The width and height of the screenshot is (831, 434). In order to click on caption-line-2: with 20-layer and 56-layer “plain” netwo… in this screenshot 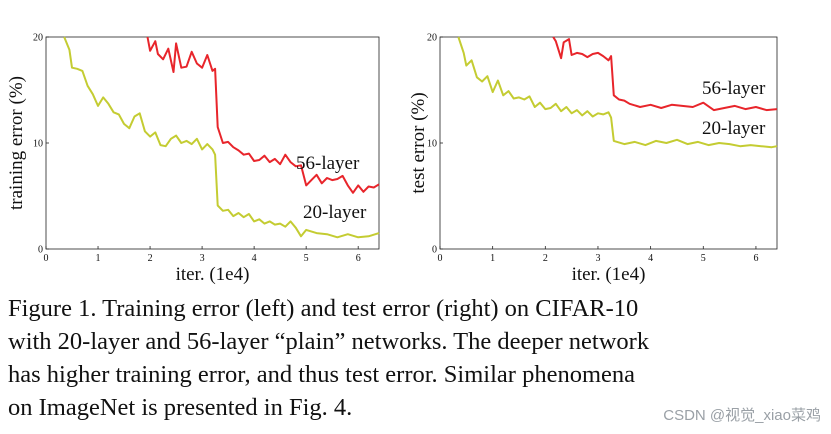, I will do `click(329, 341)`.